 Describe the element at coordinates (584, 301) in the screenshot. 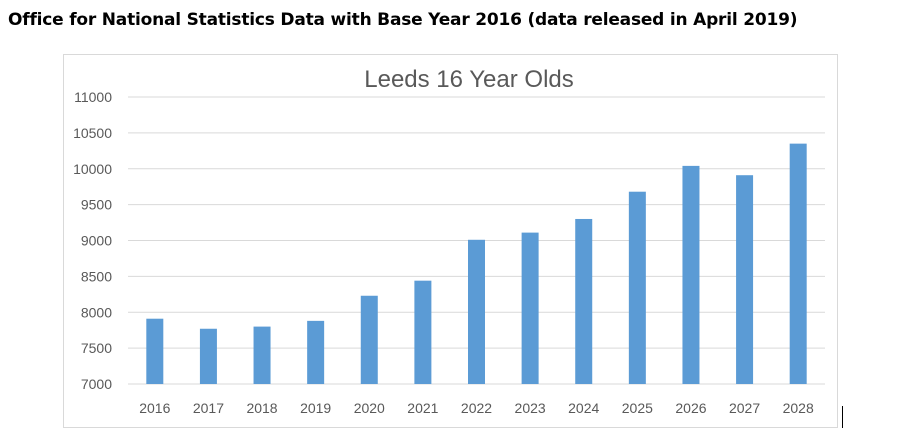

I see `bar-2024` at that location.